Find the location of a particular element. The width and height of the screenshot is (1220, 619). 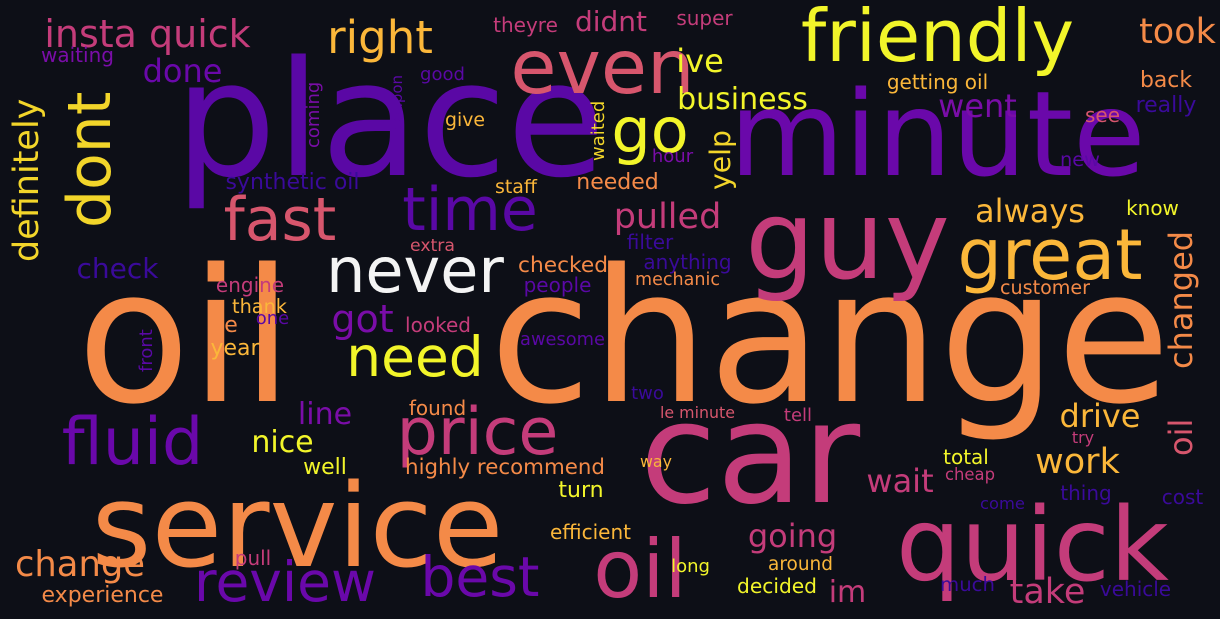

cloud-word: synthetic oil is located at coordinates (292, 182).